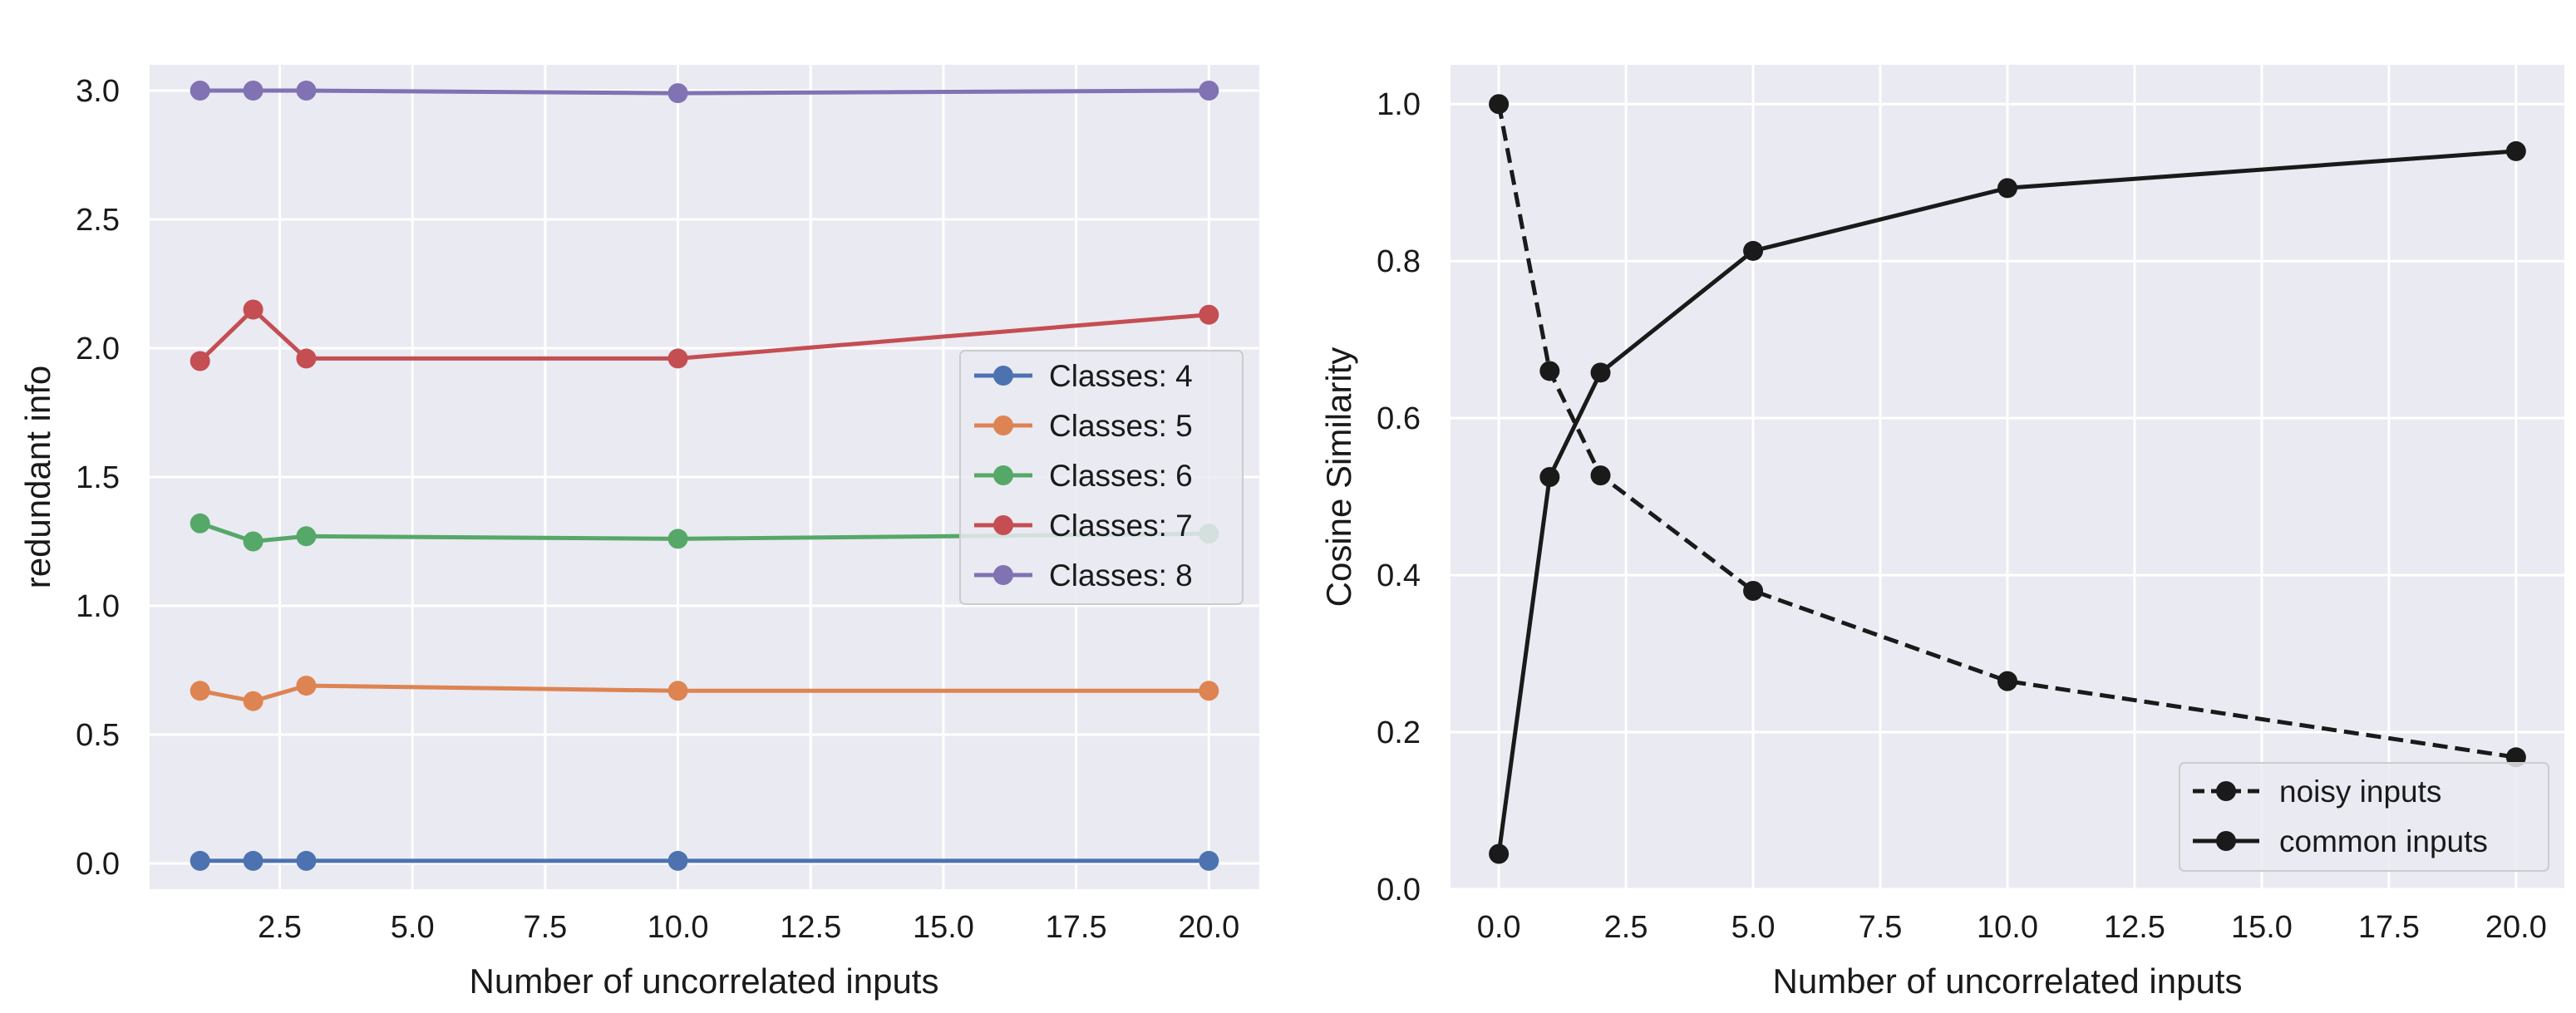  I want to click on right-x-tick-label: 5.0, so click(1753, 927).